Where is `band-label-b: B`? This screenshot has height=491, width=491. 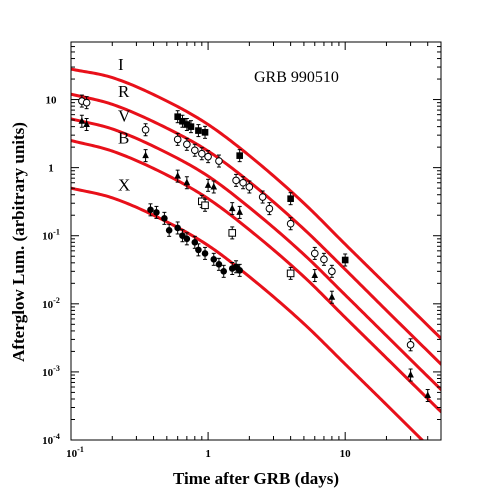
band-label-b: B is located at coordinates (123, 138).